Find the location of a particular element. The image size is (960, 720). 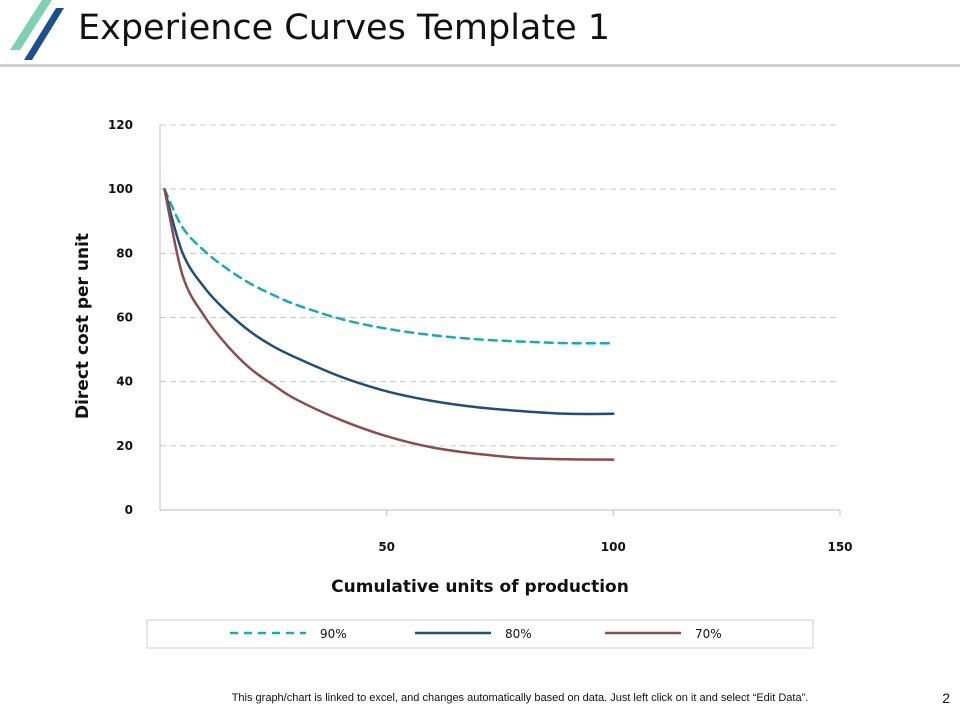

y-tick-label: 120 is located at coordinates (120, 125).